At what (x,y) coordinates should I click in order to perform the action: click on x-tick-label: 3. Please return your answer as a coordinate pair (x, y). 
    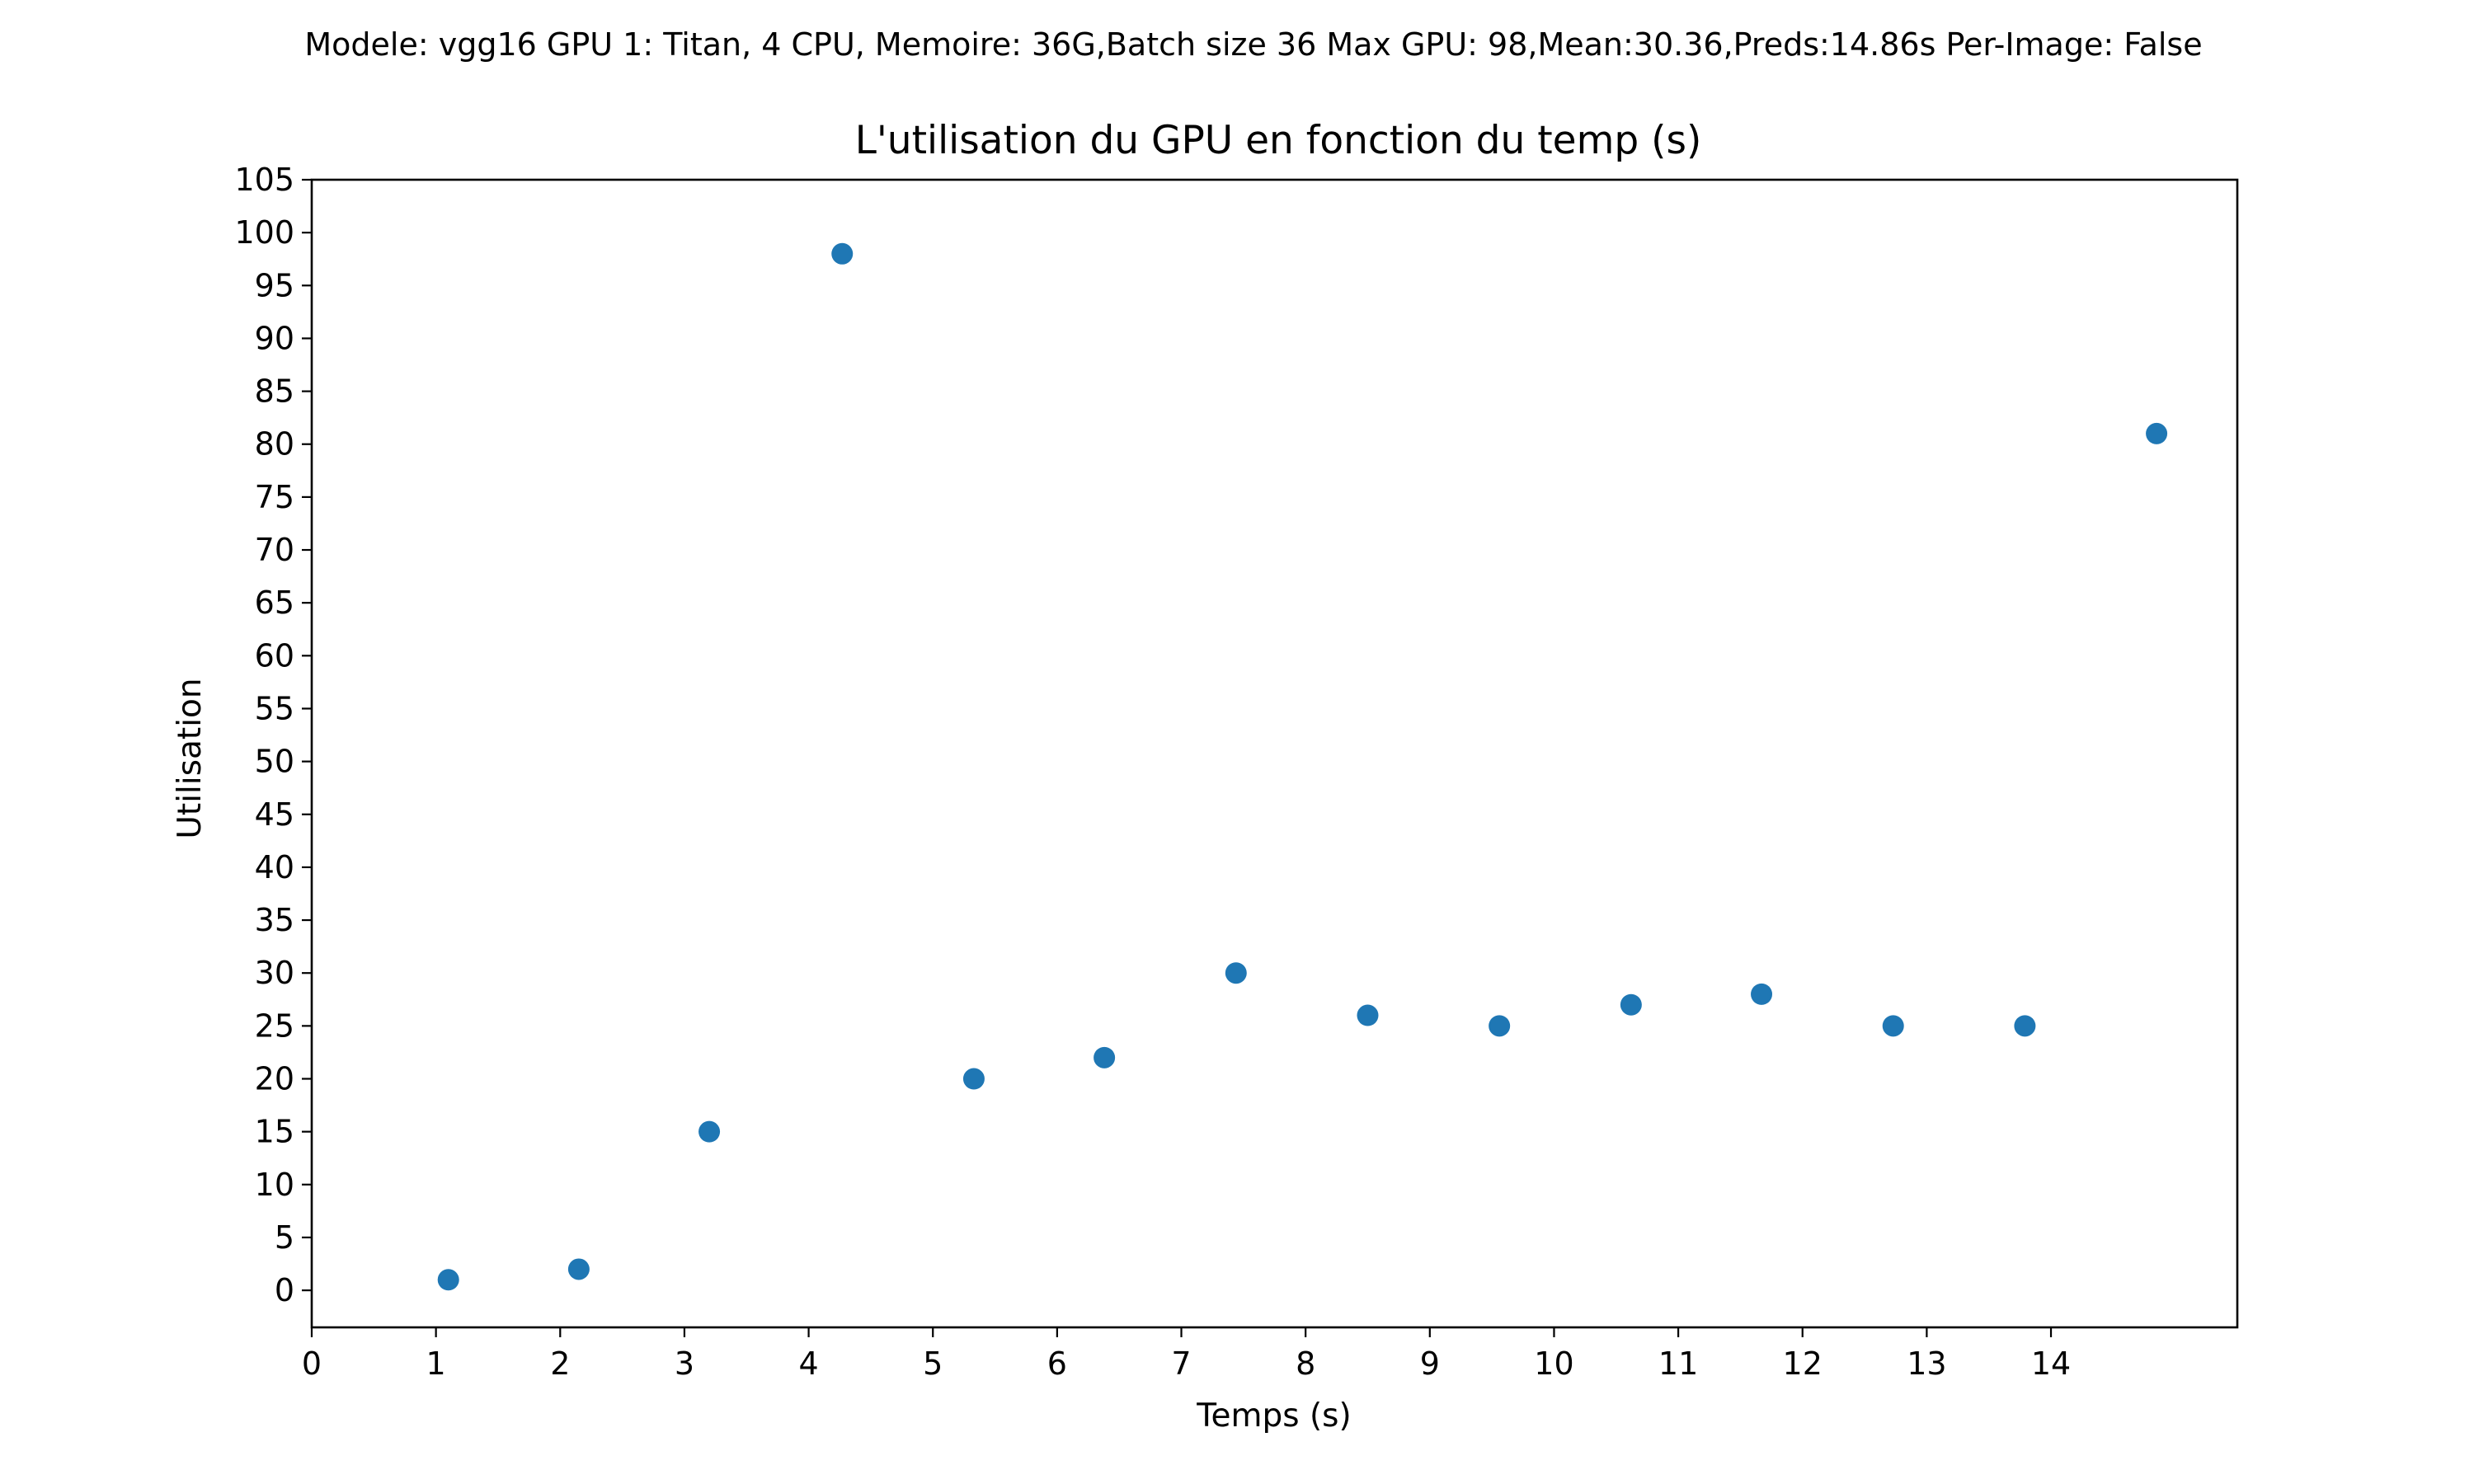
    Looking at the image, I should click on (684, 1363).